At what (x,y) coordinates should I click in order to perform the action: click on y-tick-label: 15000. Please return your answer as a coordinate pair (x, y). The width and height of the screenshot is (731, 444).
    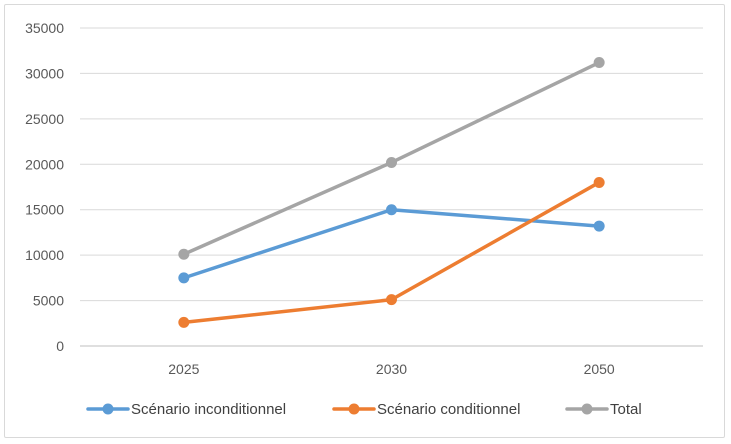
    Looking at the image, I should click on (44, 210).